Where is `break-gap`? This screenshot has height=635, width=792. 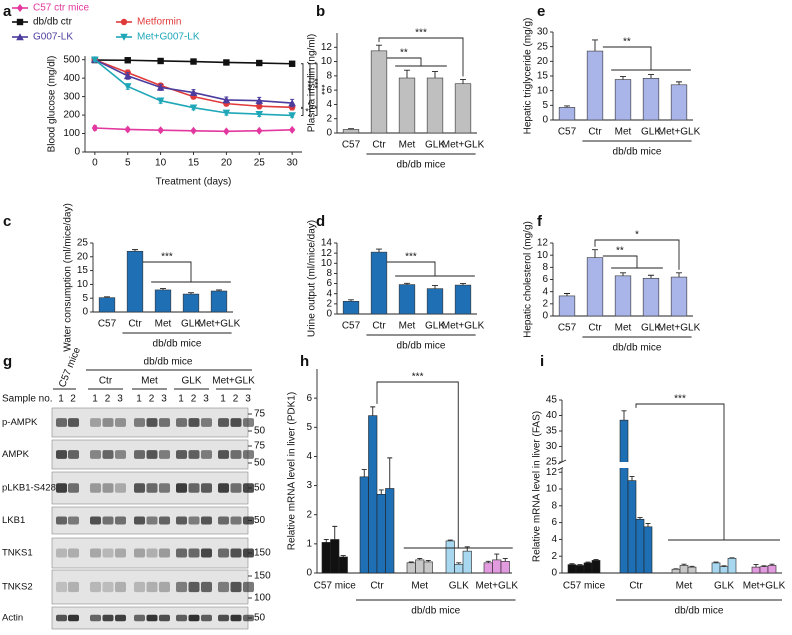
break-gap is located at coordinates (673, 465).